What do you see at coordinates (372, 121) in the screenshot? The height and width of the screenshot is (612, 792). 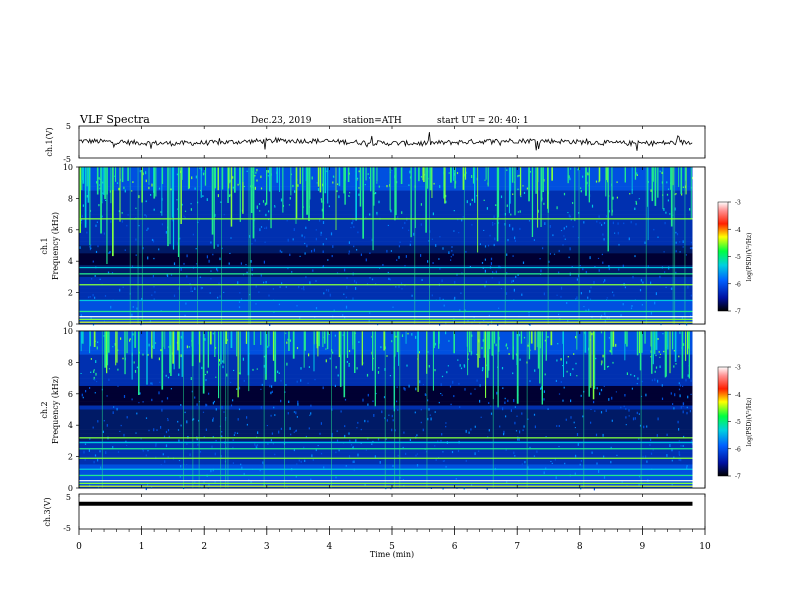 I see `station-label: station=ATH` at bounding box center [372, 121].